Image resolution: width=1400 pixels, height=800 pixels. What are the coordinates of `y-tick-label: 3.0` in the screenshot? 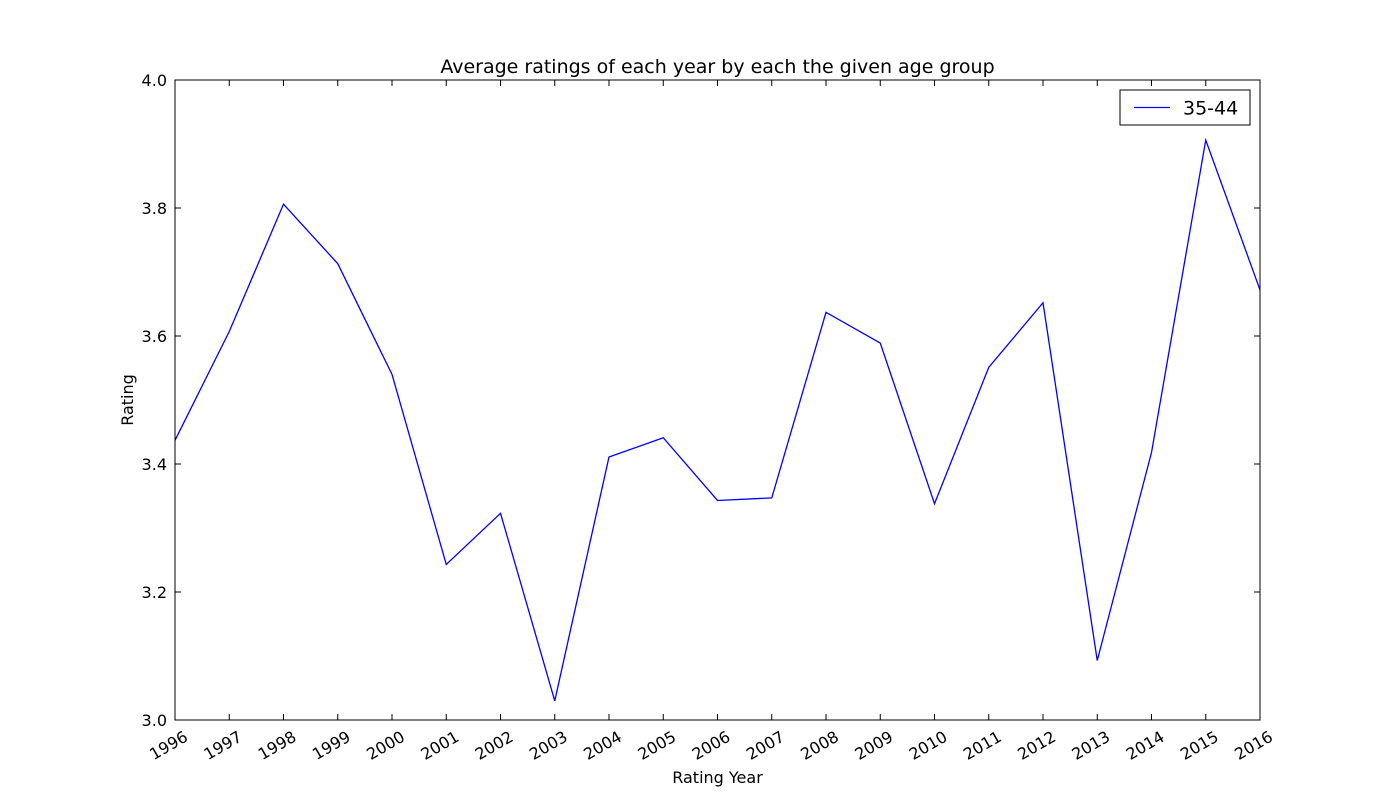 It's located at (154, 720).